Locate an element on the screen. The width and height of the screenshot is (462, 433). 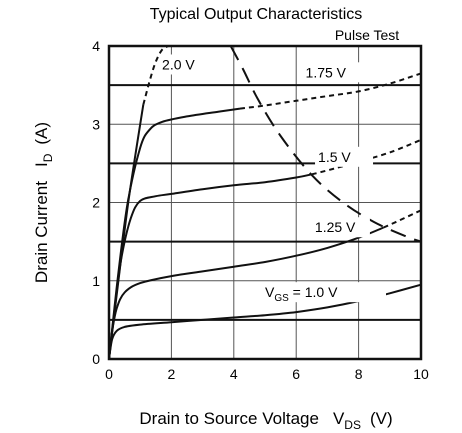
x-axis-unit: (V) is located at coordinates (381, 418).